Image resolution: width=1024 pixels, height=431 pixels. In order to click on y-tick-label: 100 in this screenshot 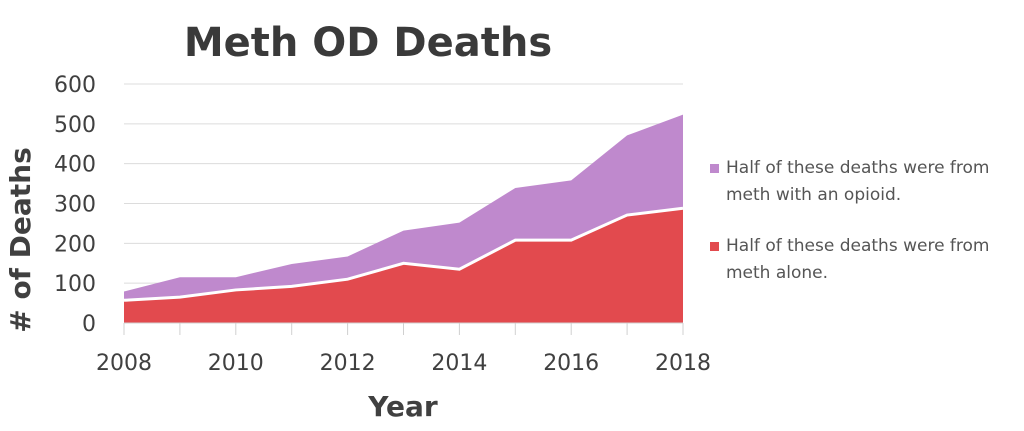, I will do `click(75, 284)`.